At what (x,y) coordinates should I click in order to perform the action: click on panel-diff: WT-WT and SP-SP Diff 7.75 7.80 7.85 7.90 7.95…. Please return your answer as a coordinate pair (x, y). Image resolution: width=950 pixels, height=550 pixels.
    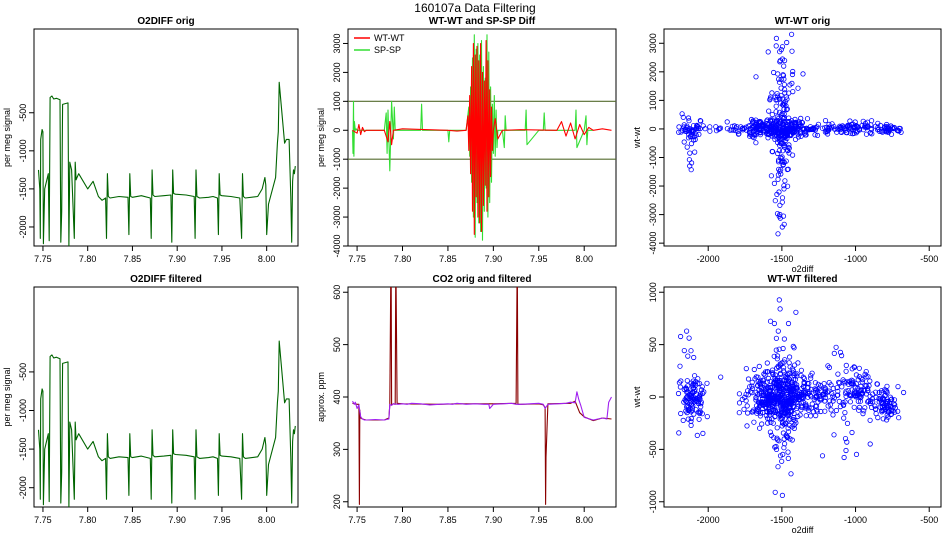
    Looking at the image, I should click on (466, 140).